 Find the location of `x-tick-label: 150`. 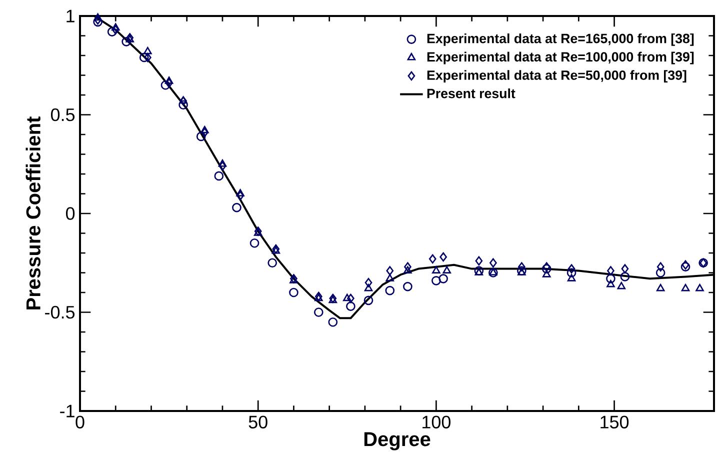

x-tick-label: 150 is located at coordinates (614, 422).